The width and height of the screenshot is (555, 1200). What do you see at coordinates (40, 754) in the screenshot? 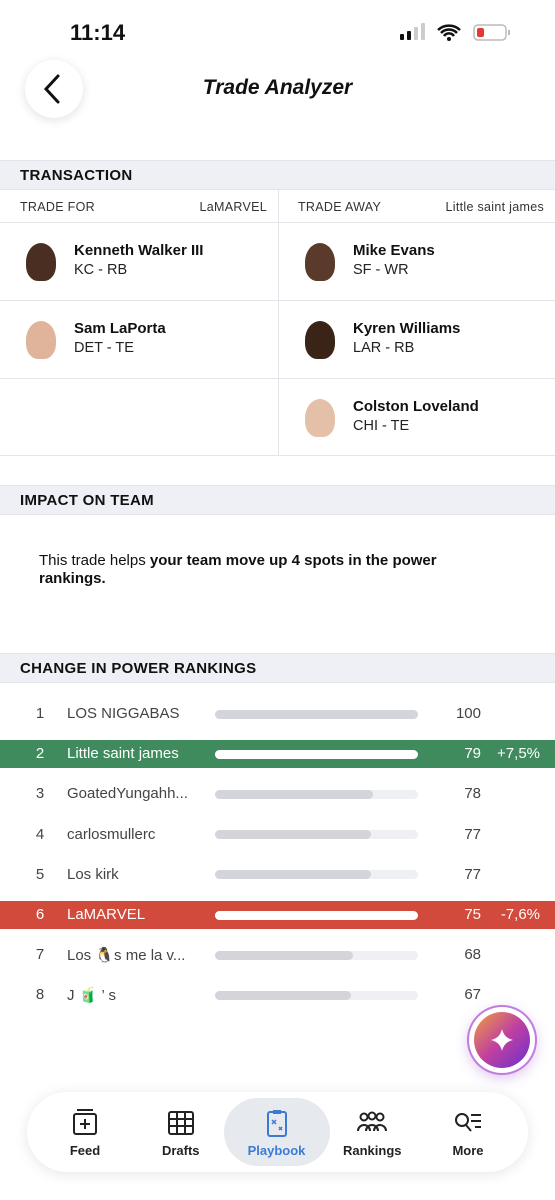
I see `rank: 2` at bounding box center [40, 754].